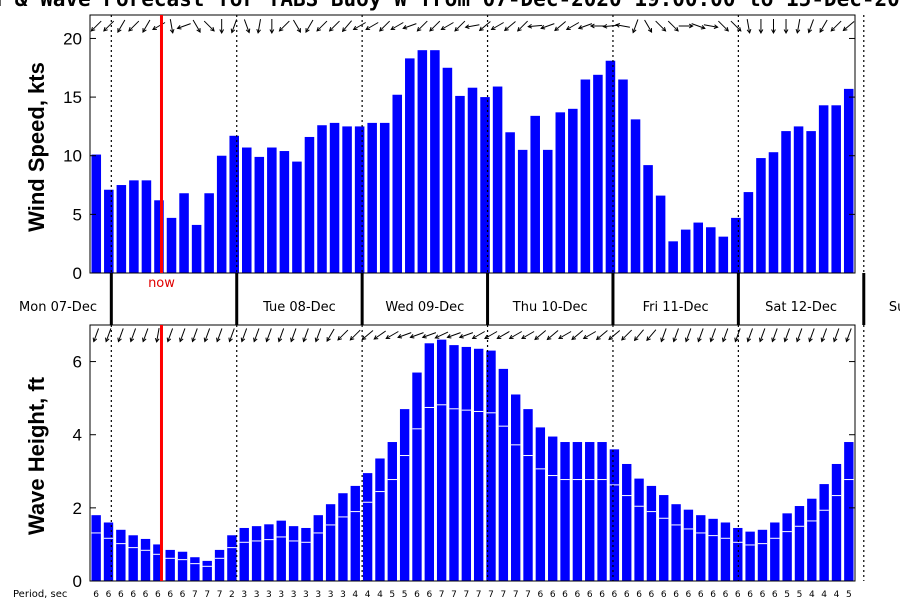  I want to click on wind-tick-label: 10, so click(72, 156).